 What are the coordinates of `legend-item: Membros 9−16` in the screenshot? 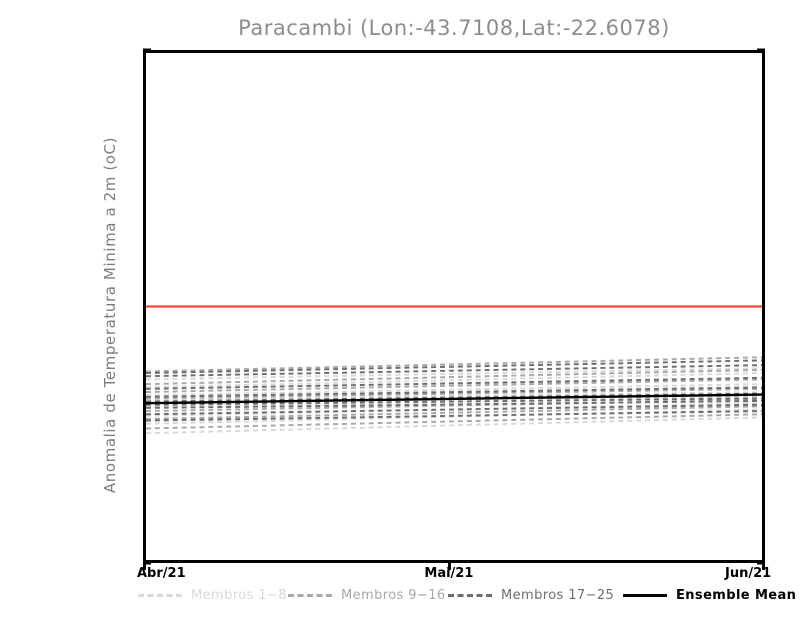 It's located at (367, 595).